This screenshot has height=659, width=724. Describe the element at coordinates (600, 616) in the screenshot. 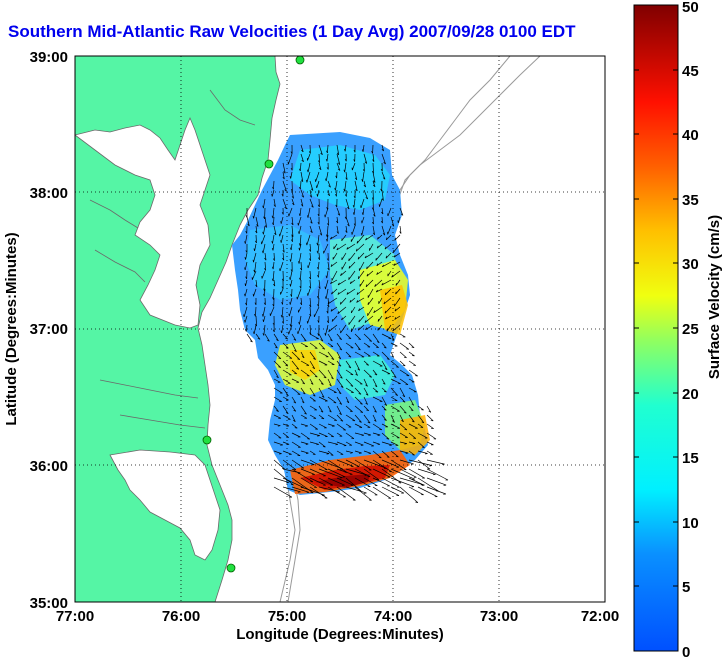

I see `x-tick-label: 72:00` at that location.